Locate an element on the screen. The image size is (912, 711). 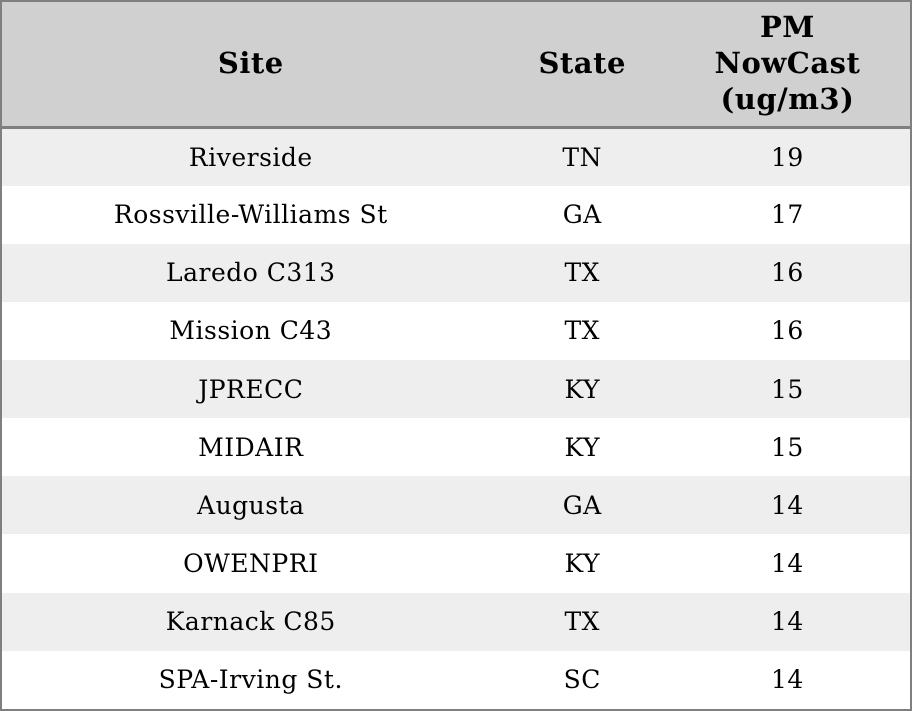
column-header-state: State is located at coordinates (582, 65).